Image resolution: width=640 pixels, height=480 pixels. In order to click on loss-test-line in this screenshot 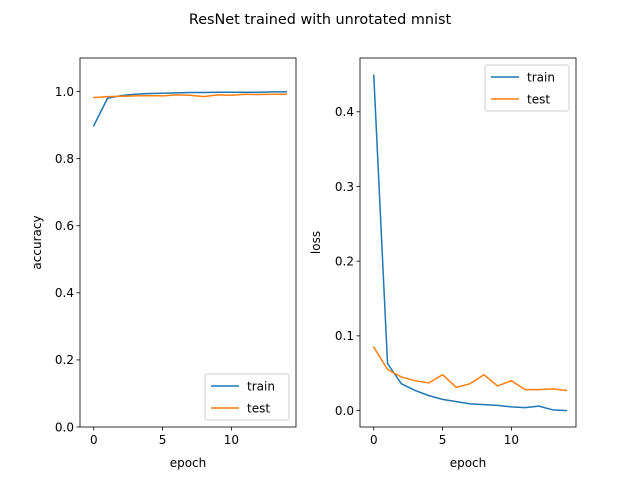, I will do `click(470, 369)`.